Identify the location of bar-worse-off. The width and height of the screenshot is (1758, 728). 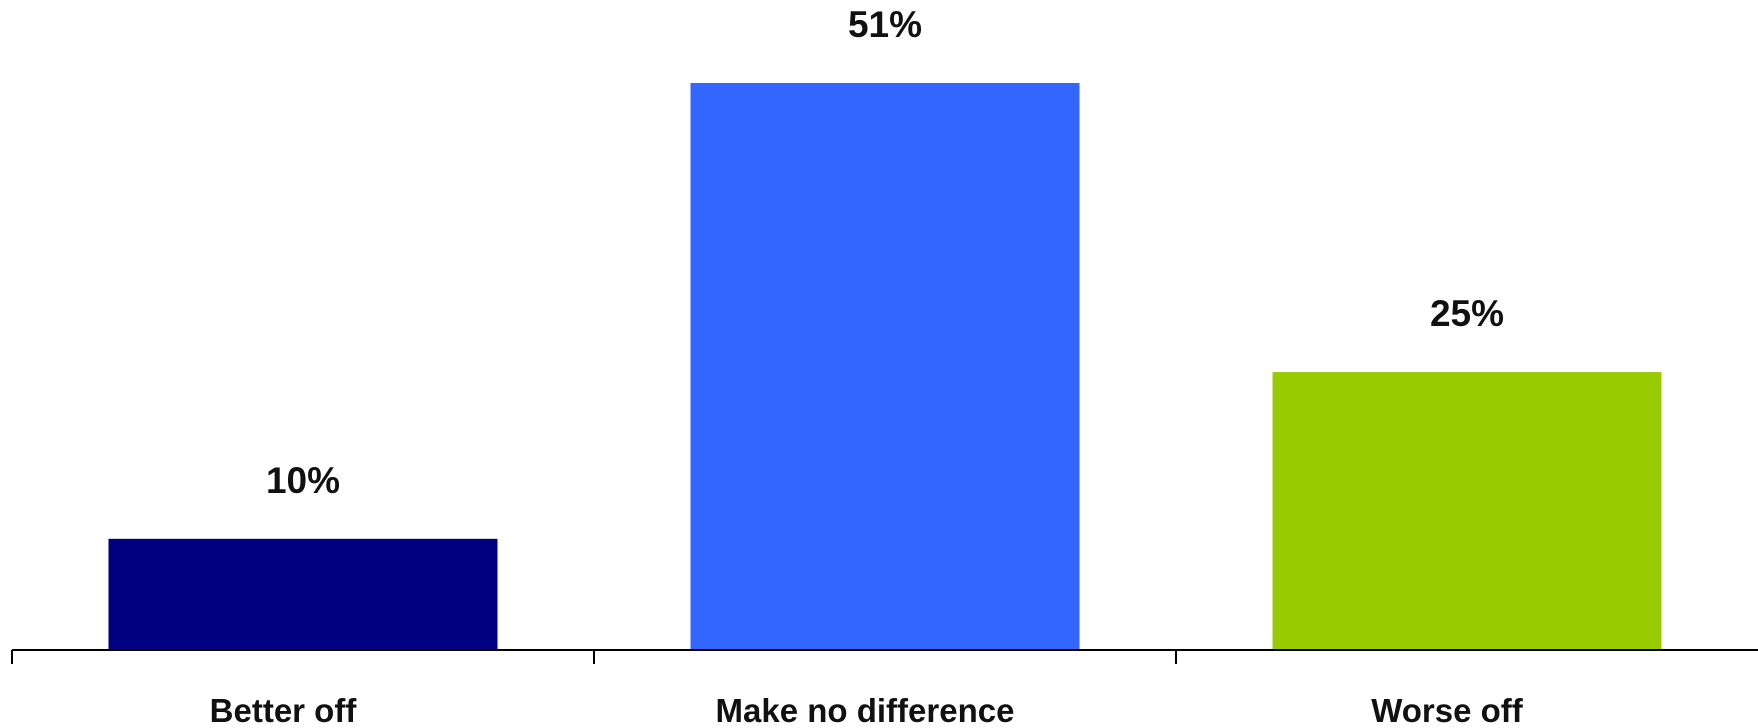
(1467, 511).